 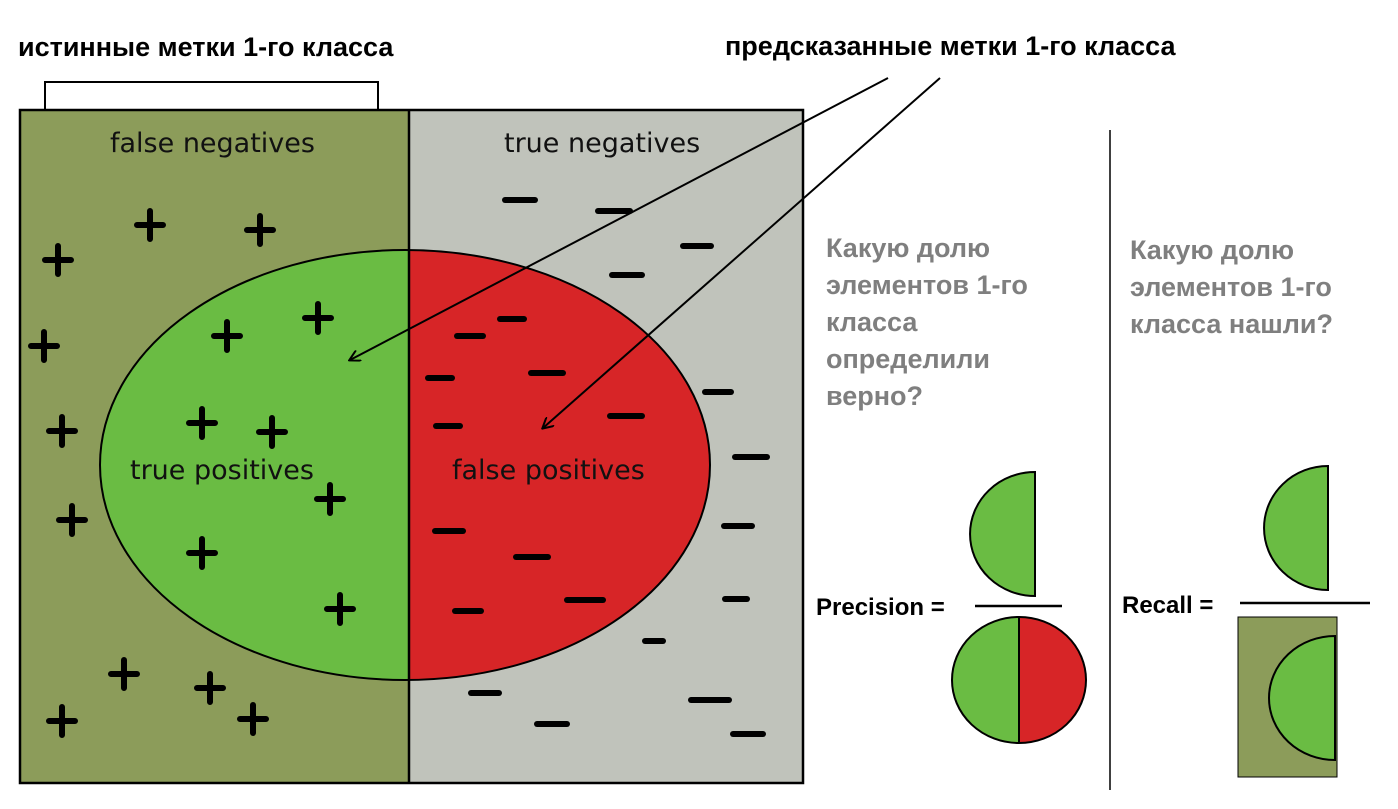 I want to click on actual-positive-bracket, so click(x=211, y=95).